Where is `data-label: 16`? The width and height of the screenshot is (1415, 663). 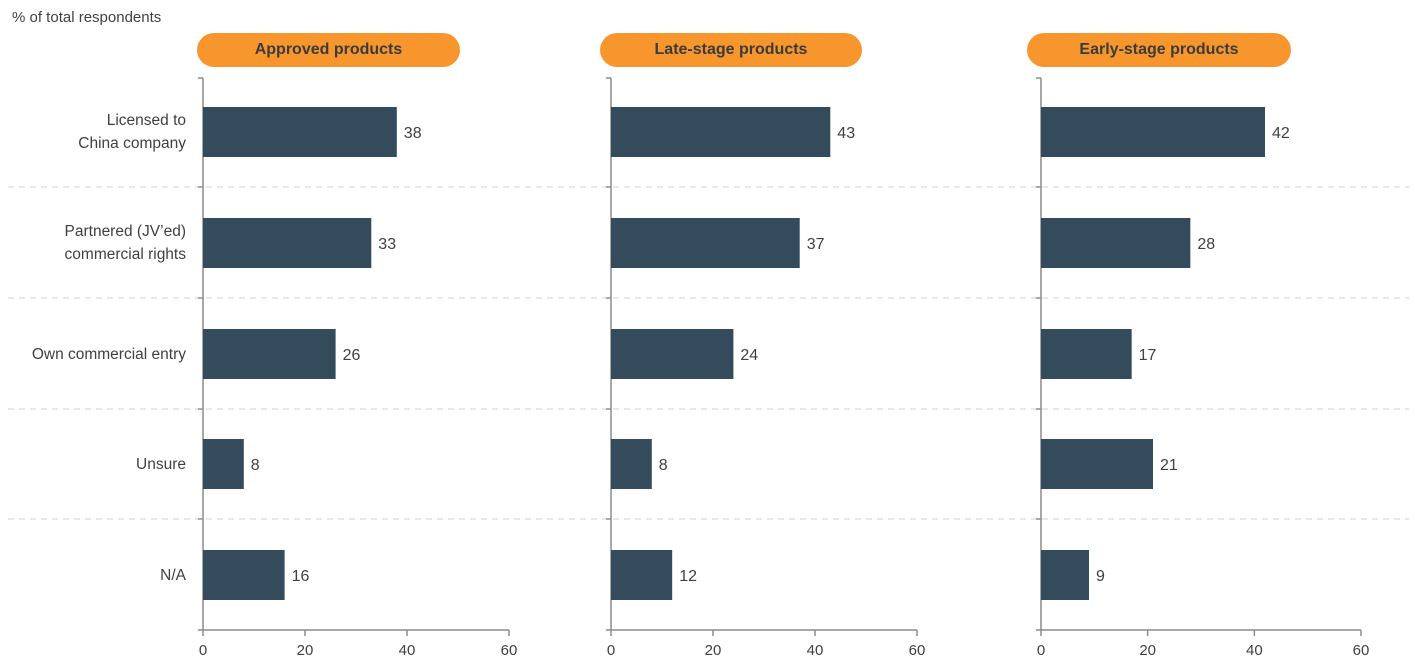 data-label: 16 is located at coordinates (301, 576).